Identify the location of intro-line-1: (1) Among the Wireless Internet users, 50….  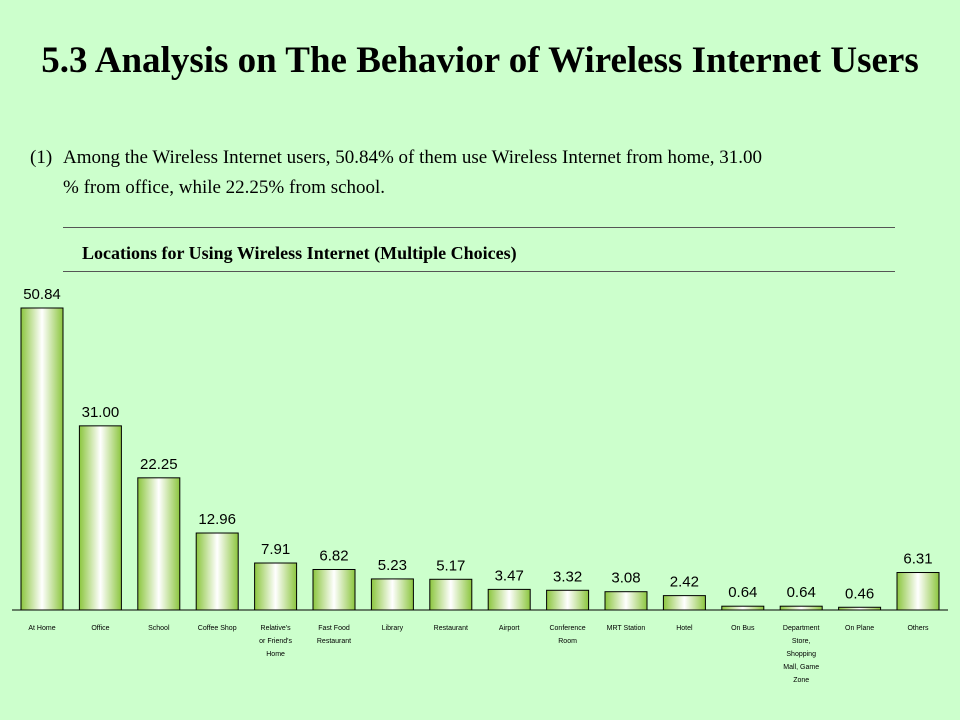
(490, 158).